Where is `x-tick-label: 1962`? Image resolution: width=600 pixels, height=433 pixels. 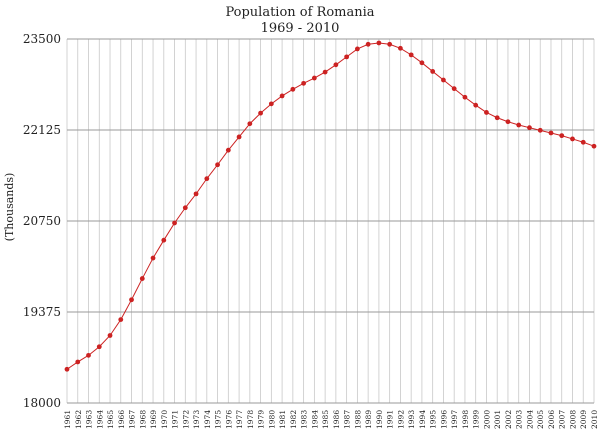 x-tick-label: 1962 is located at coordinates (78, 419).